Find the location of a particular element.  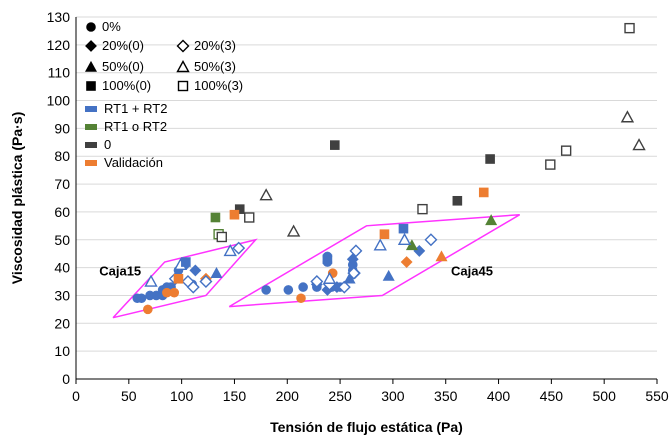

annotations: Caja15 Caja45 is located at coordinates (296, 270).